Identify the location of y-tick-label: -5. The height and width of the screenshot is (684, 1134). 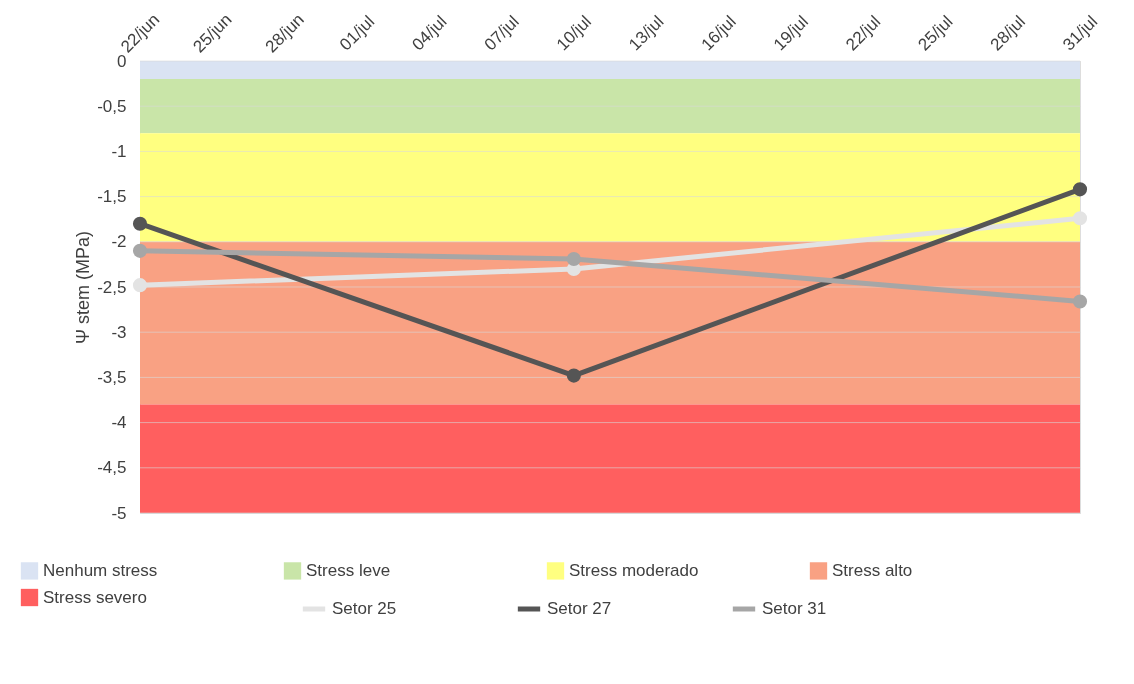
(119, 513).